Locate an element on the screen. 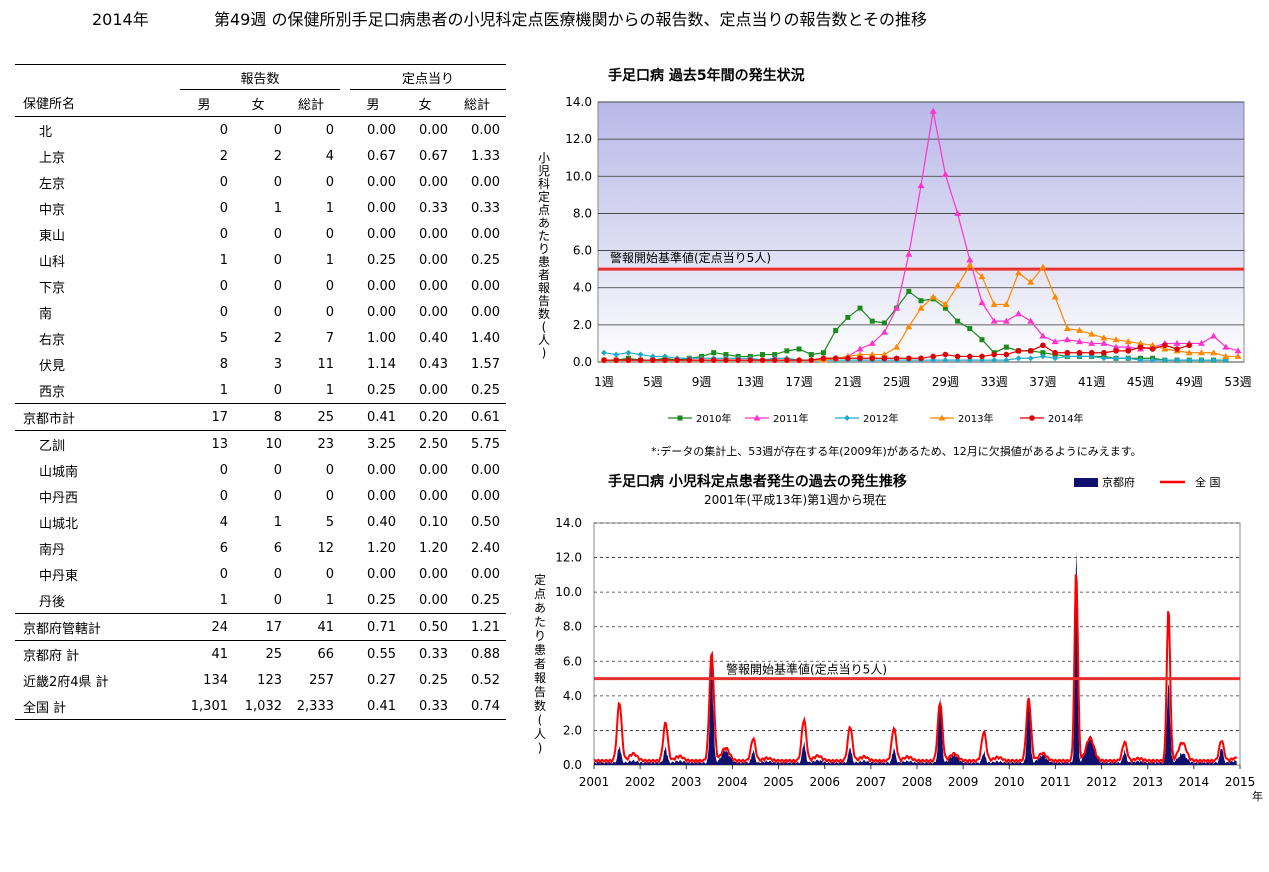 The image size is (1269, 872). row-name: 東山 is located at coordinates (52, 236).